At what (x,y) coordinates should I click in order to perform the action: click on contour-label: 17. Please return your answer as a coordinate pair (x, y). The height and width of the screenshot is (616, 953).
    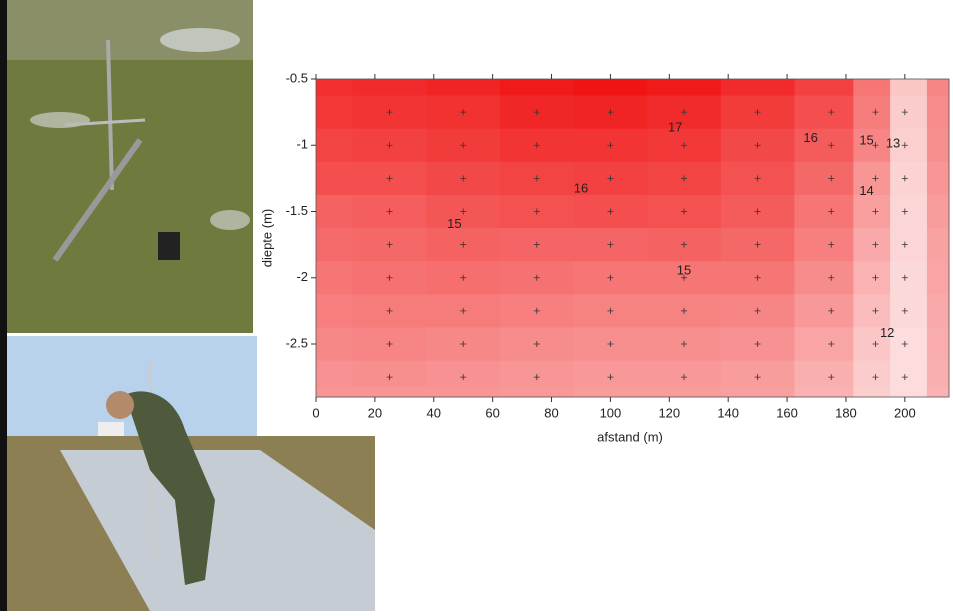
    Looking at the image, I should click on (675, 126).